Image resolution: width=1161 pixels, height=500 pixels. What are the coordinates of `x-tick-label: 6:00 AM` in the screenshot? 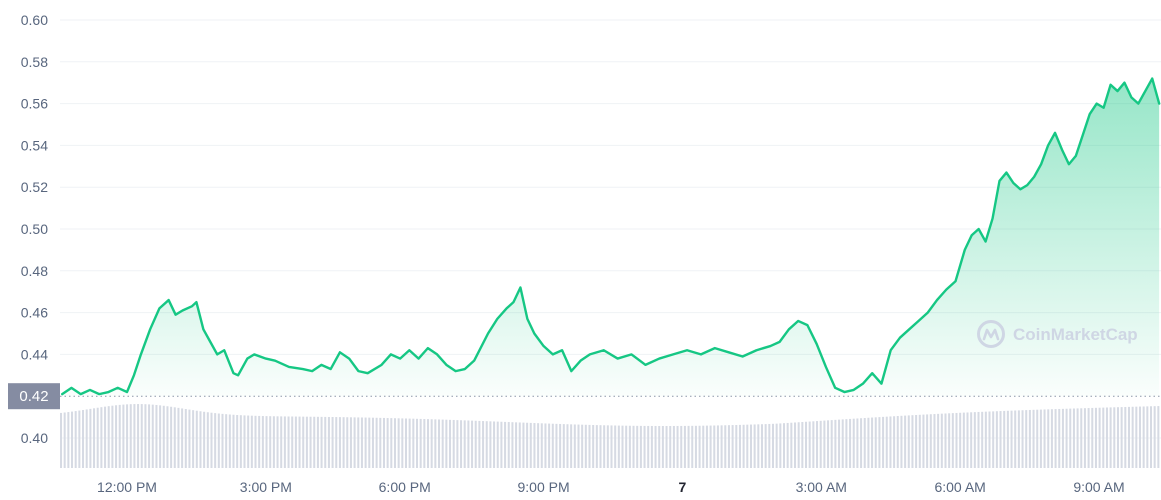 It's located at (959, 487).